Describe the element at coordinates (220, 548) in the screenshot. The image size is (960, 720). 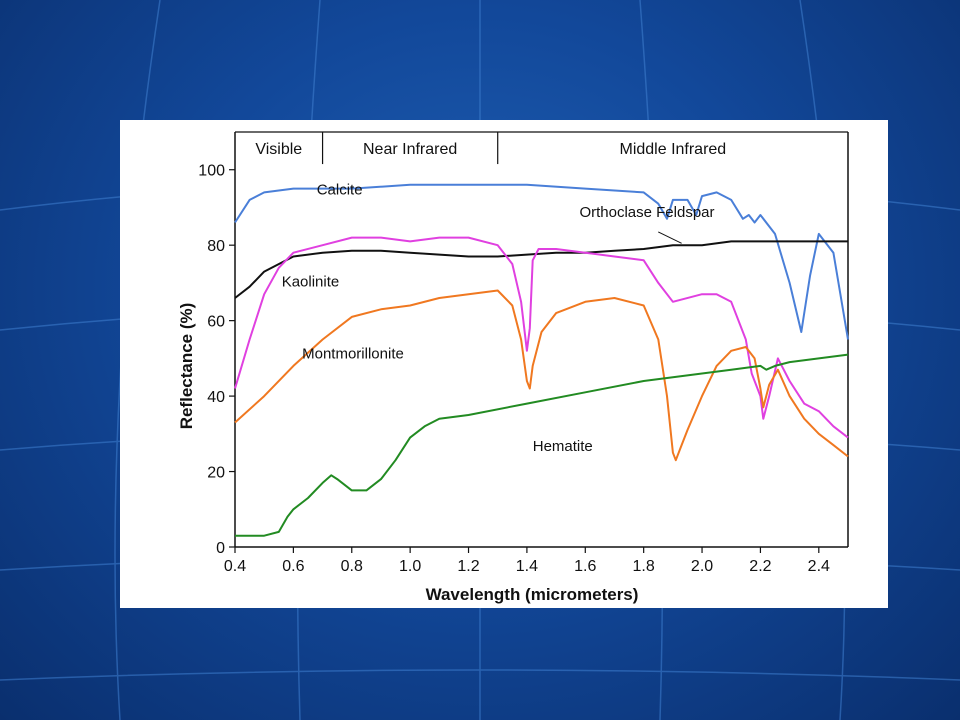
I see `y-tick-label: 0` at that location.